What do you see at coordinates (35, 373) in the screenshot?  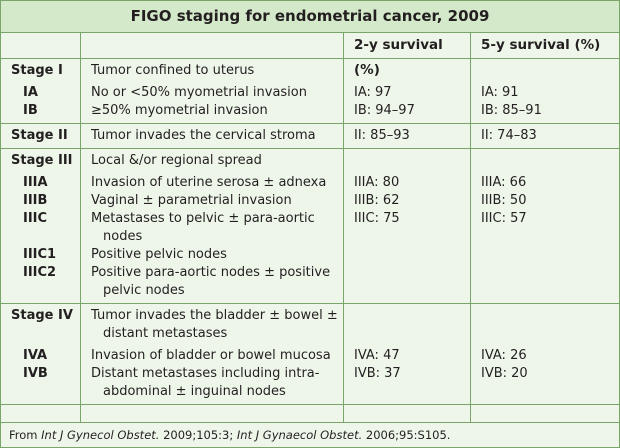 I see `stage-cell: IVB` at bounding box center [35, 373].